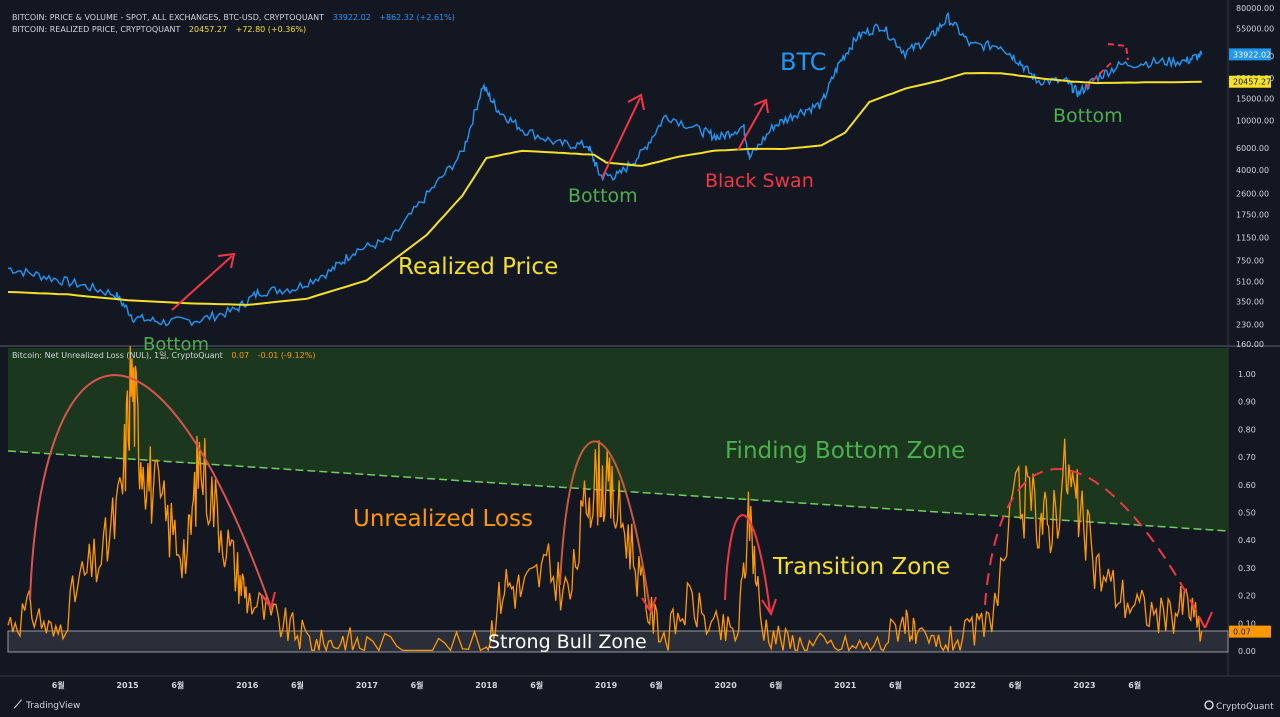 This screenshot has width=1280, height=717. Describe the element at coordinates (1255, 120) in the screenshot. I see `price-tick-label: 10000.00` at that location.